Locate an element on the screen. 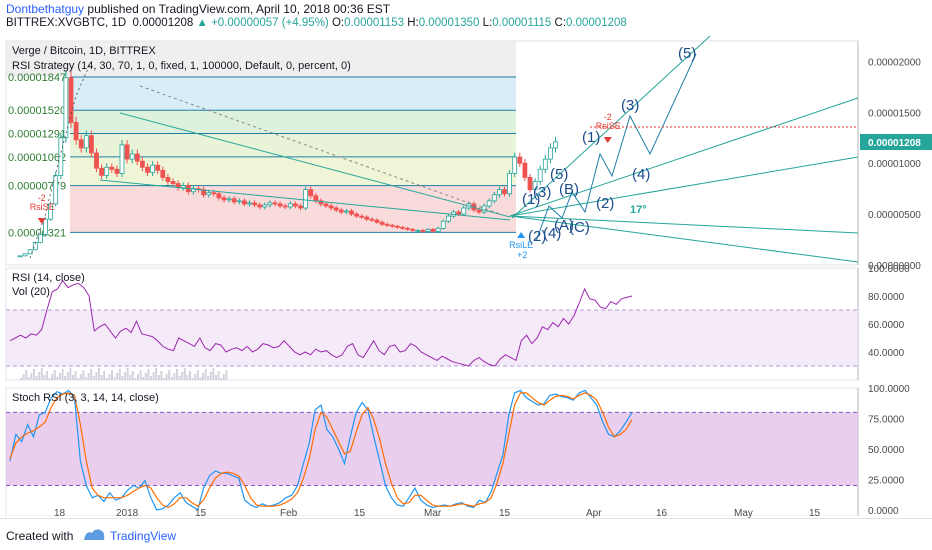  signal-qty: -2 is located at coordinates (608, 117).